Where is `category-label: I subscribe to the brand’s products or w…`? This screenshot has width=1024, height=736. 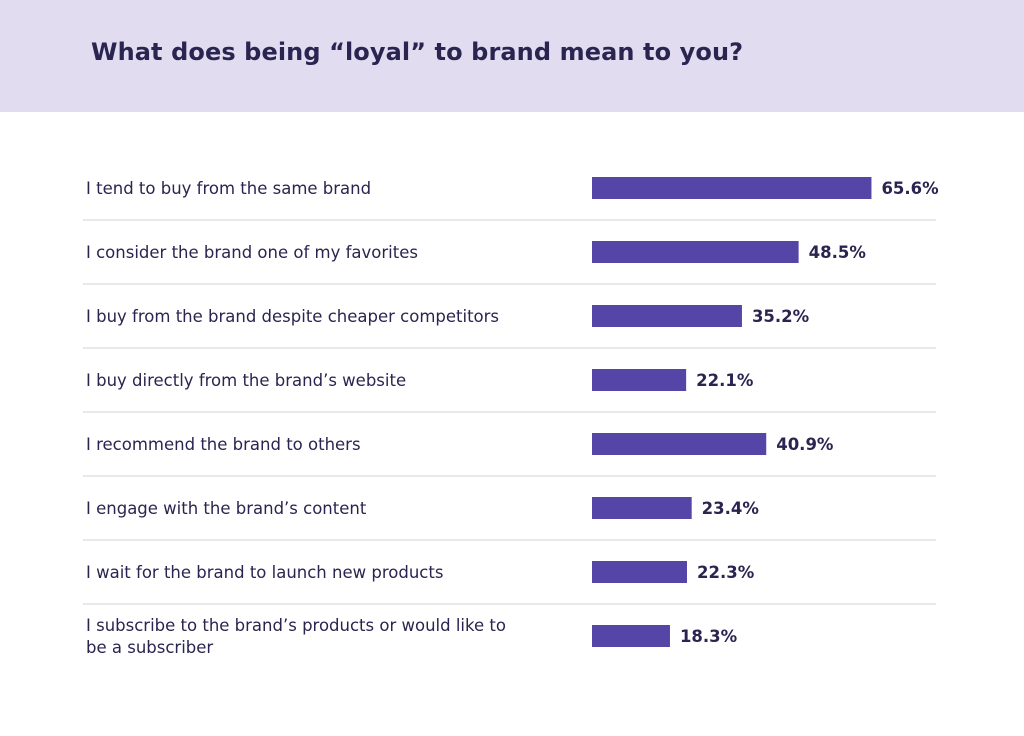
category-label: I subscribe to the brand’s products or w… is located at coordinates (296, 636).